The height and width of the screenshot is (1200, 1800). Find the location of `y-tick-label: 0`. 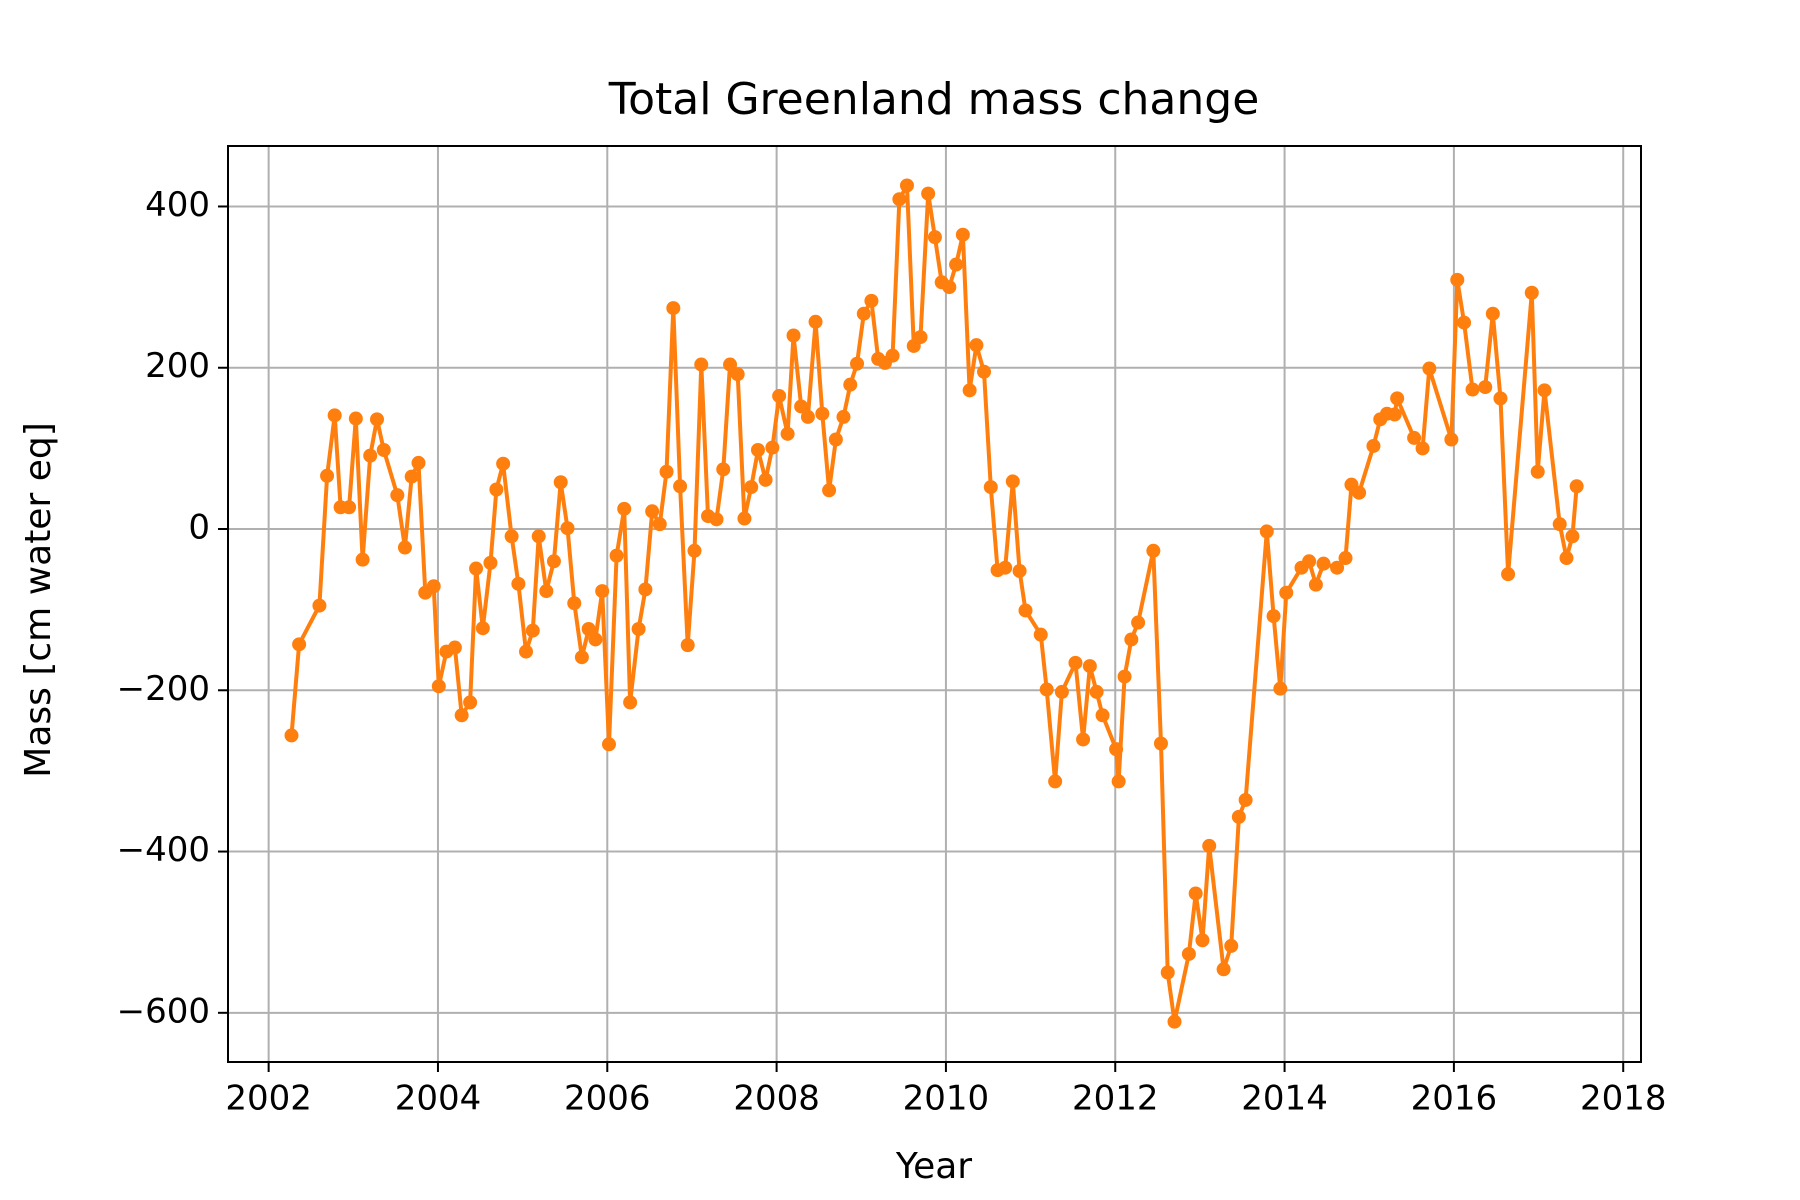

y-tick-label: 0 is located at coordinates (199, 528).